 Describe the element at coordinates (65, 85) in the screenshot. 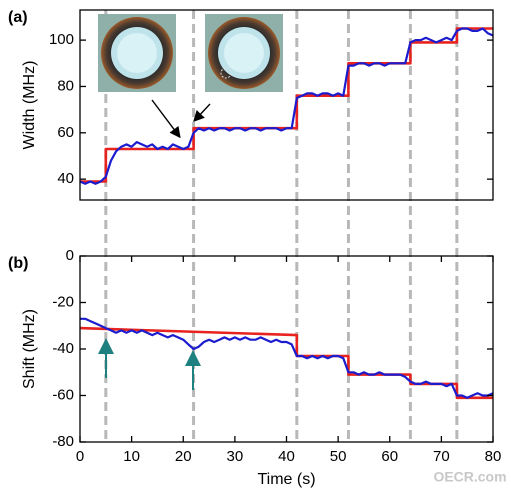

I see `y-tick-label: 80` at that location.